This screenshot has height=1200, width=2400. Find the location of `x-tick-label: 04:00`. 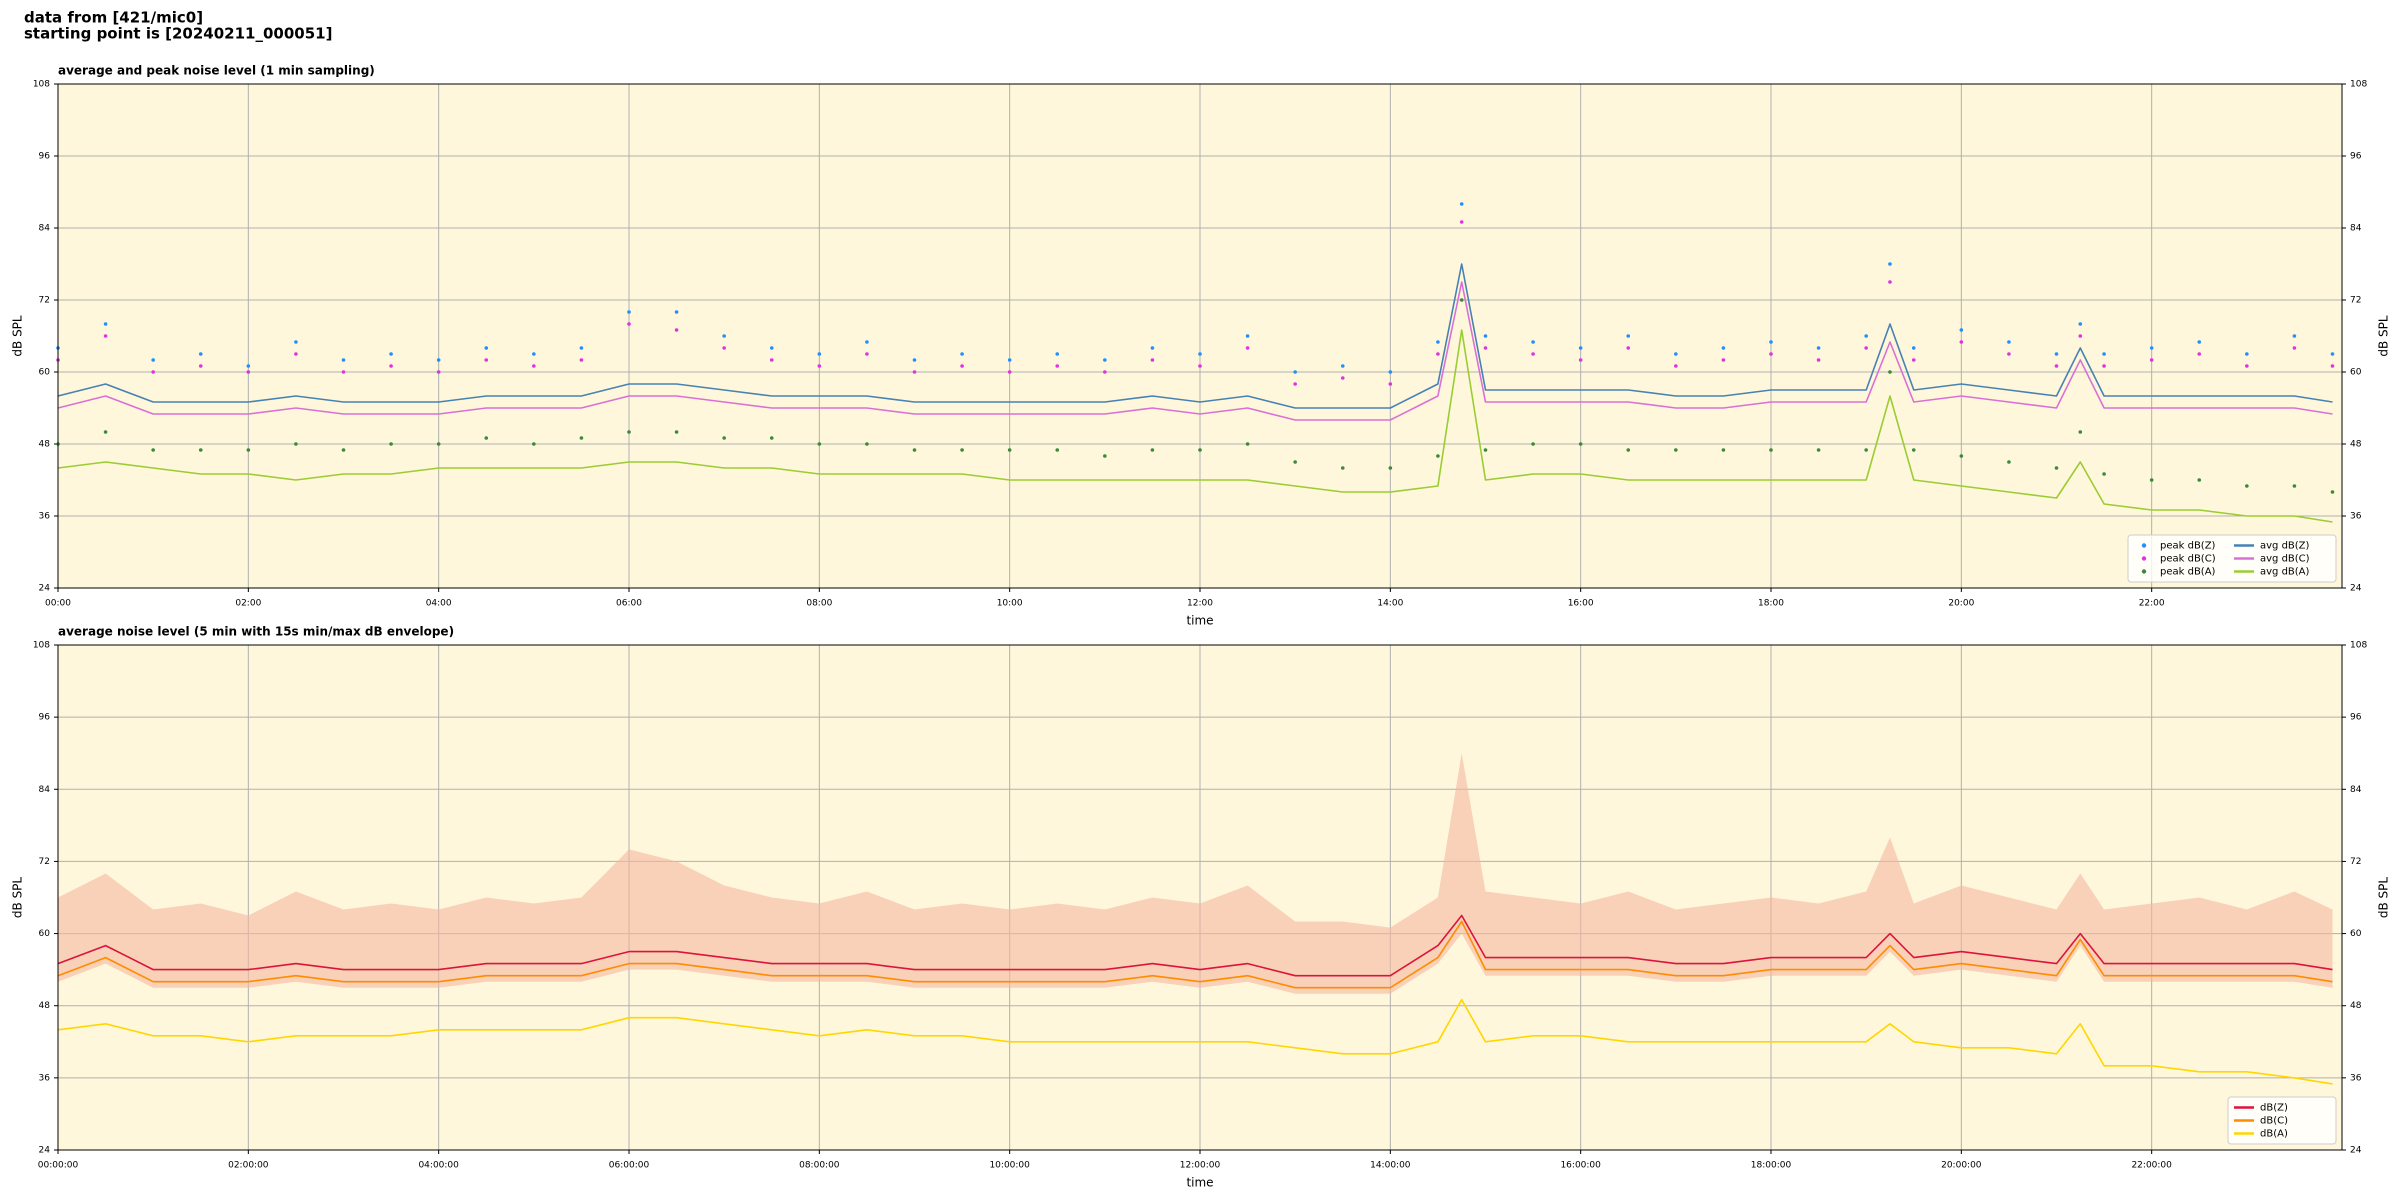

x-tick-label: 04:00 is located at coordinates (439, 604).